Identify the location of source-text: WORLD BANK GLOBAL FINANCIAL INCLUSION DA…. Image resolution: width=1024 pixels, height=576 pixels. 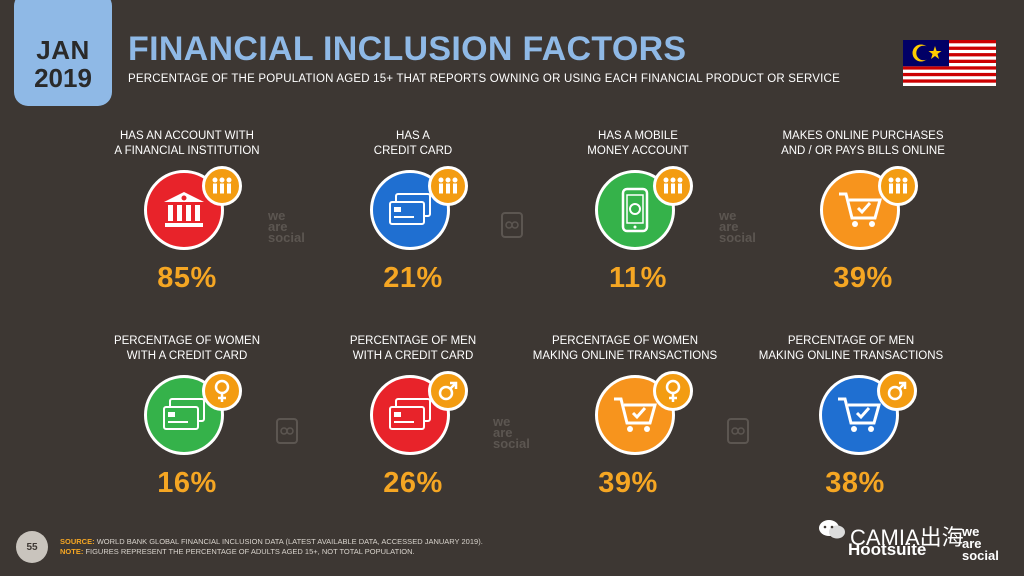
(289, 541).